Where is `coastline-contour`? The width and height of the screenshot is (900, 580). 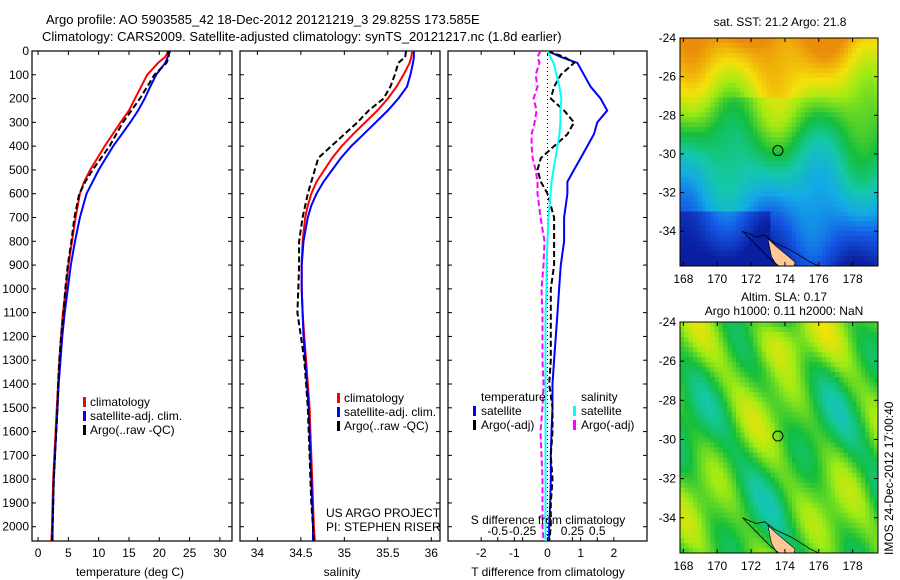 coastline-contour is located at coordinates (780, 535).